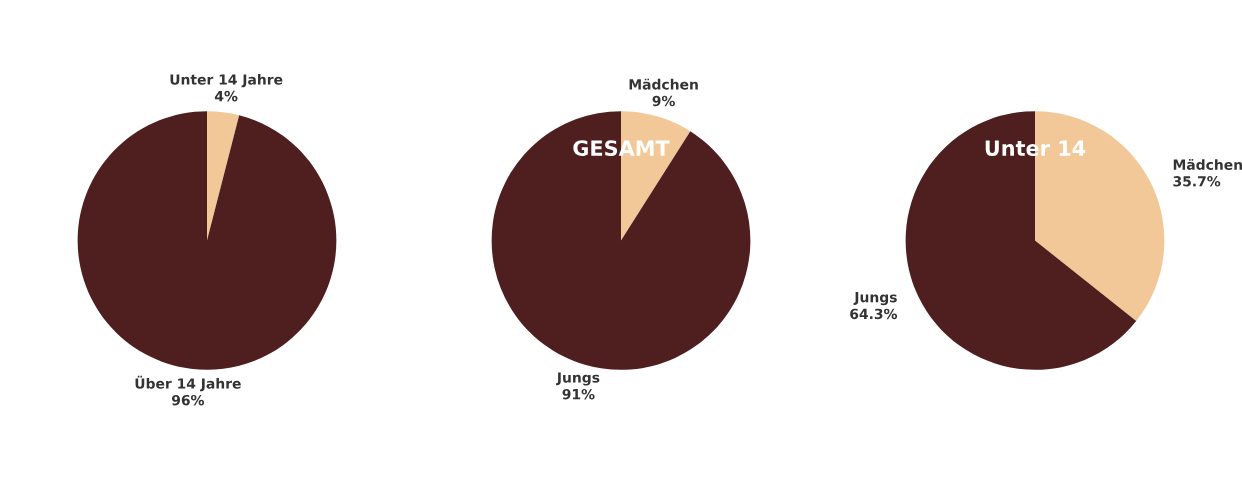 The width and height of the screenshot is (1242, 481). Describe the element at coordinates (226, 81) in the screenshot. I see `slice-label: Unter 14 Jahre` at that location.